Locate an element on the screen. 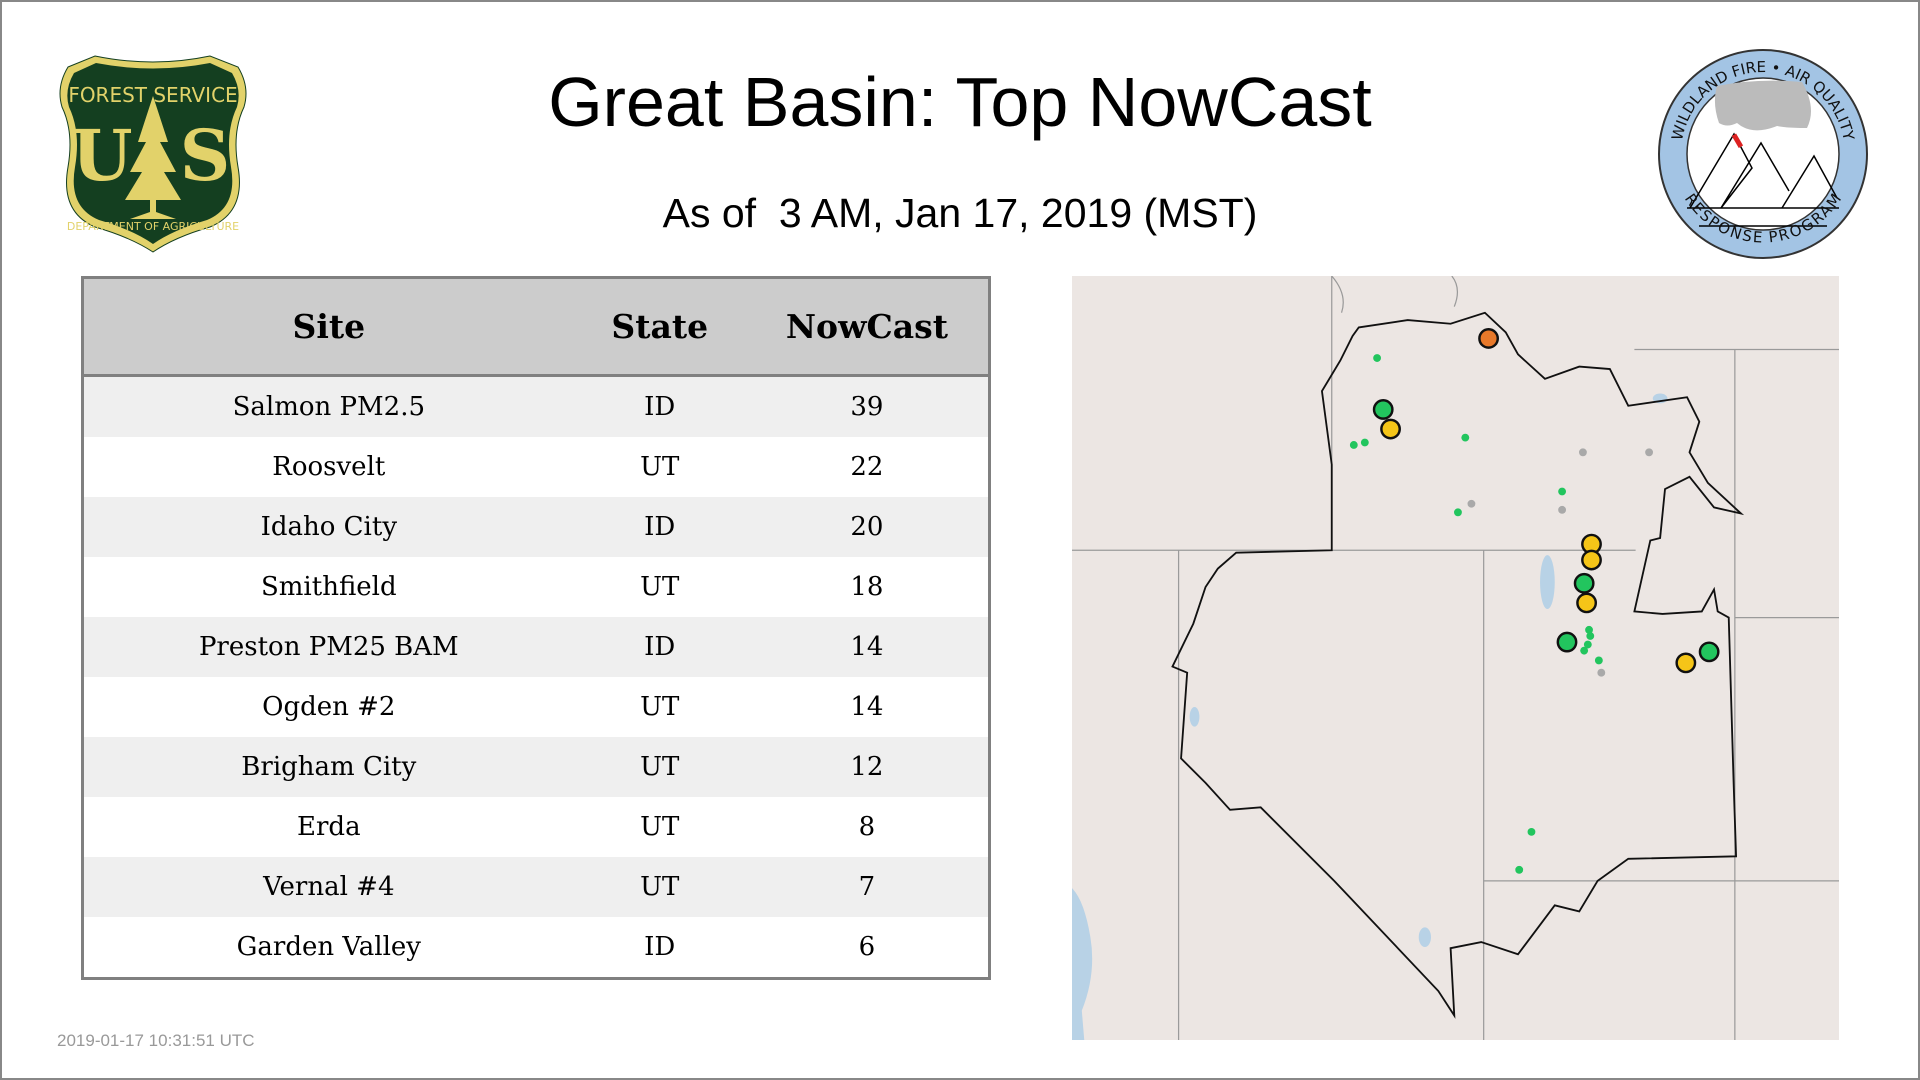 The height and width of the screenshot is (1080, 1920). column-header-nowcast: NowCast is located at coordinates (867, 327).